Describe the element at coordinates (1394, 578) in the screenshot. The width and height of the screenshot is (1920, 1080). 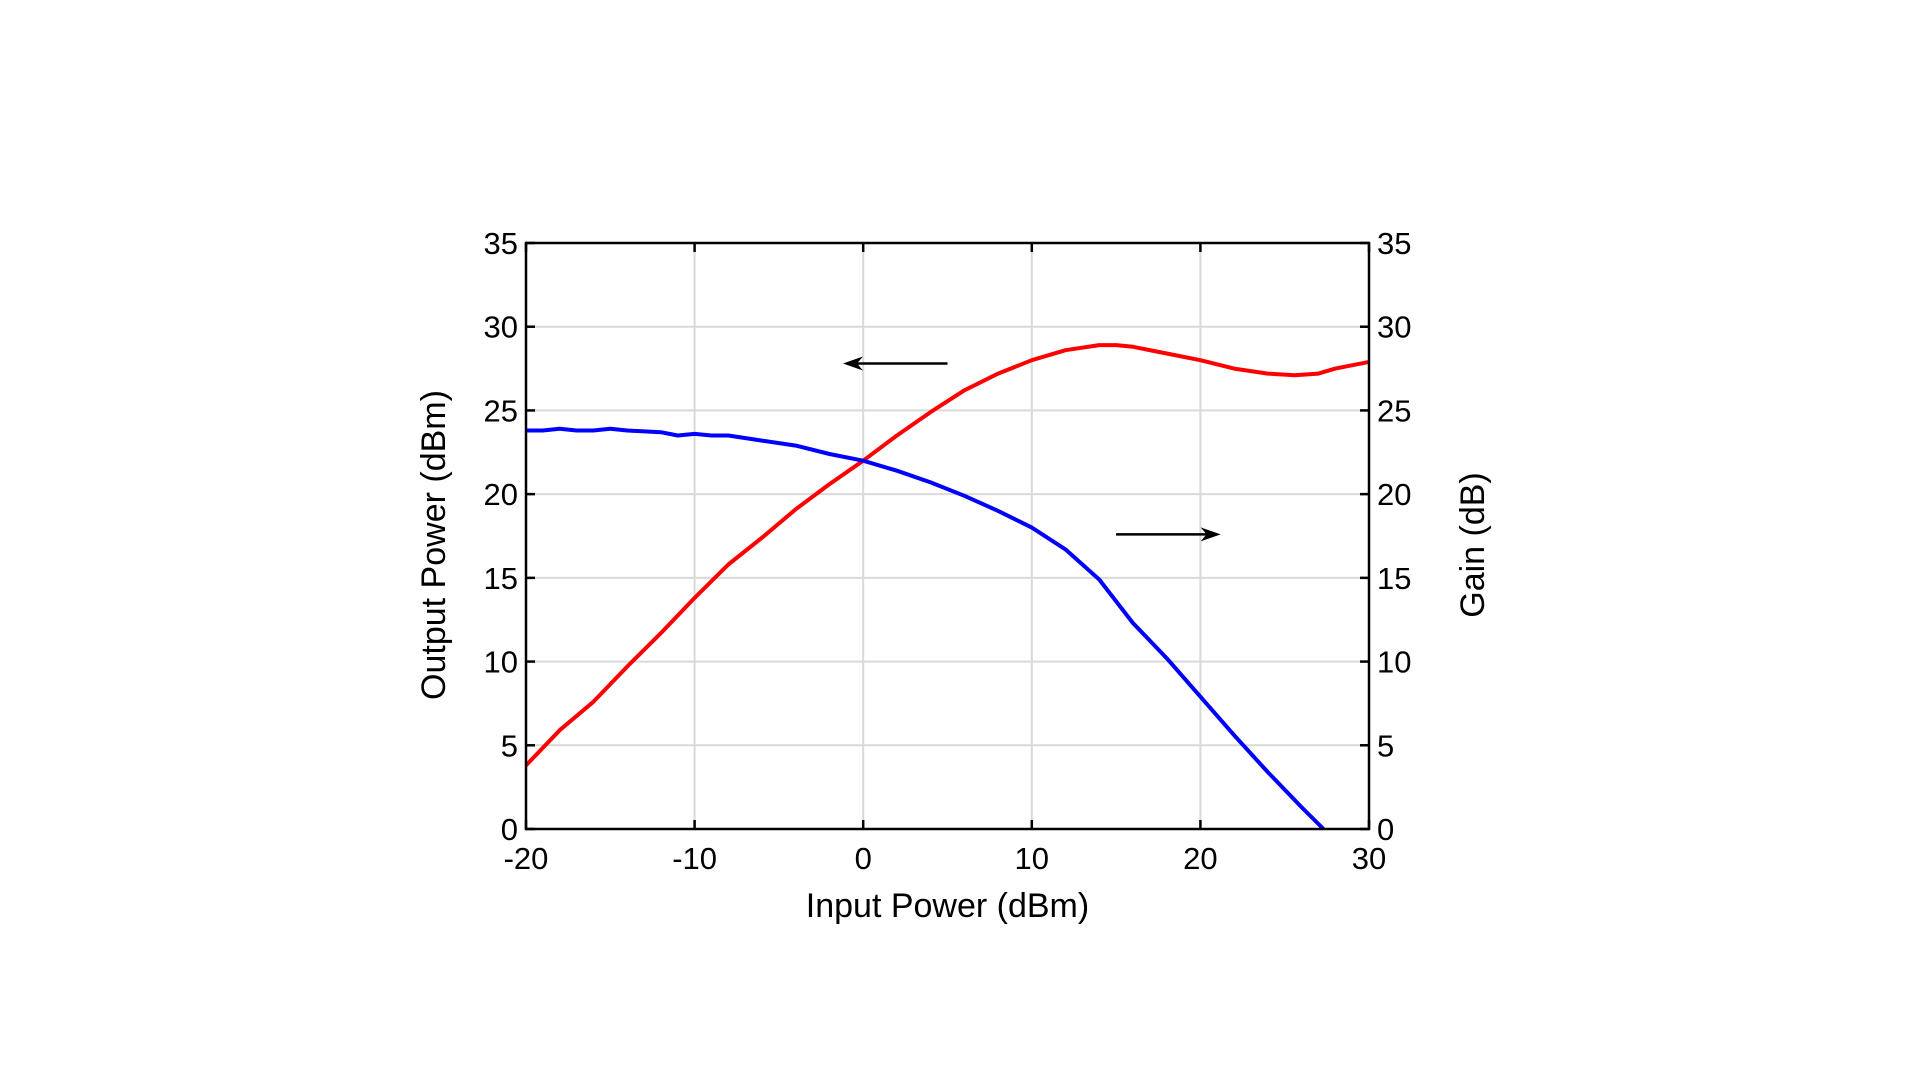
I see `y-right-tick-label: 15` at that location.